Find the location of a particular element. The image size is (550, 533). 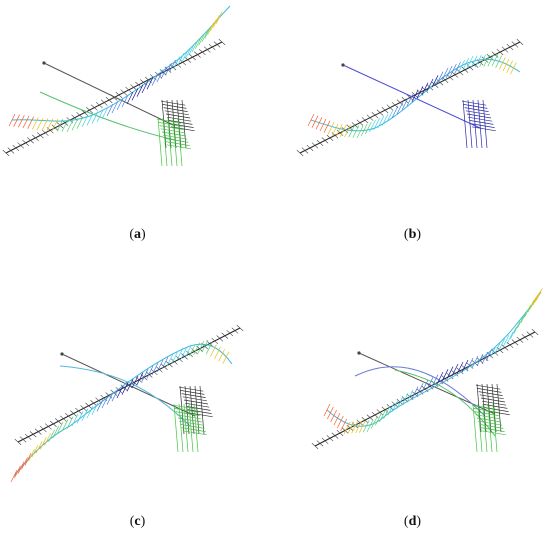

panel-a-blade-green is located at coordinates (174, 142).